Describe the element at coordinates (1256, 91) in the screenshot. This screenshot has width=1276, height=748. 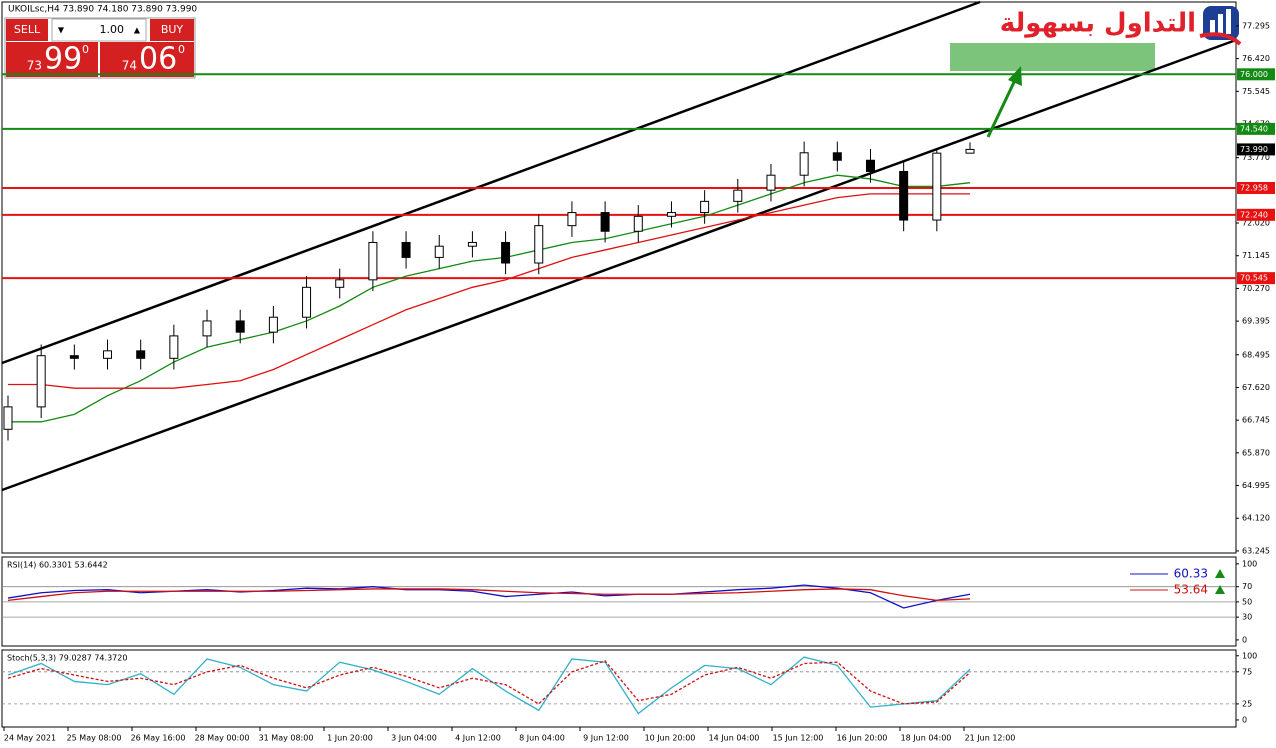
I see `y-tick-label: 75.545` at that location.